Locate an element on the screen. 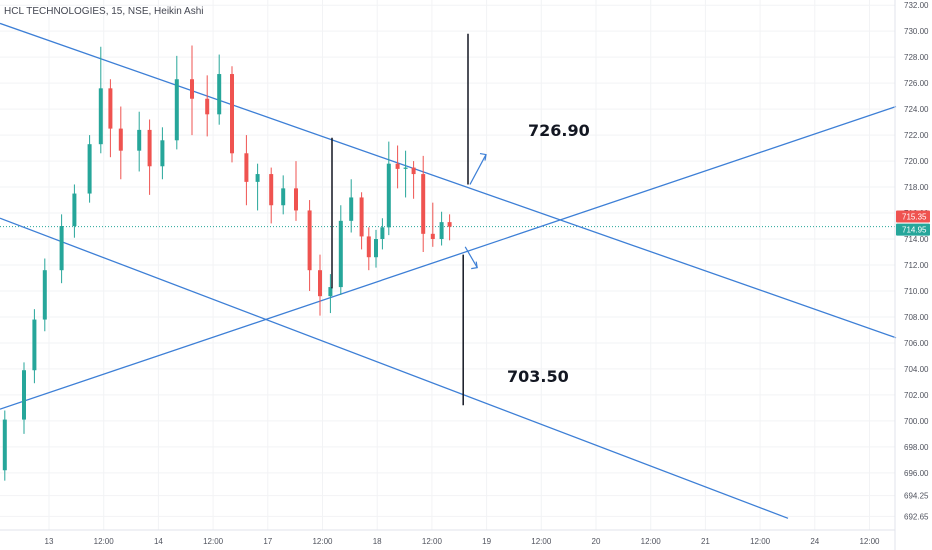 This screenshot has height=550, width=932. price-tick-label: 694.25 is located at coordinates (916, 496).